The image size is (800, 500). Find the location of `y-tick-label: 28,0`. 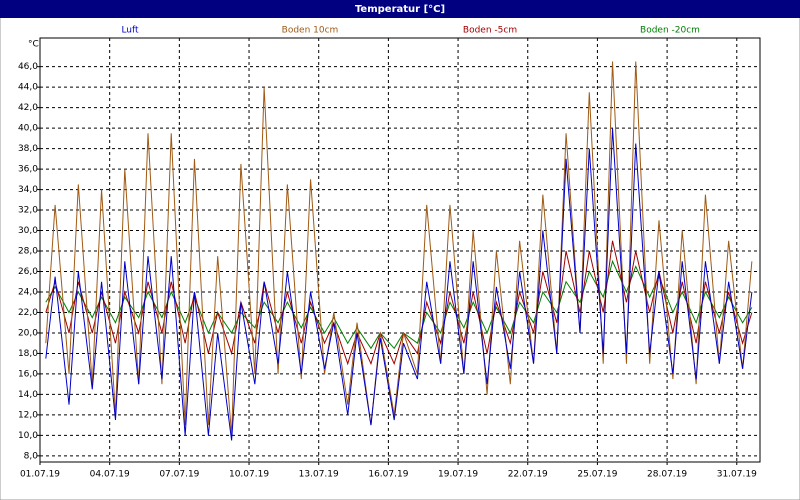

y-tick-label: 28,0 is located at coordinates (28, 252).